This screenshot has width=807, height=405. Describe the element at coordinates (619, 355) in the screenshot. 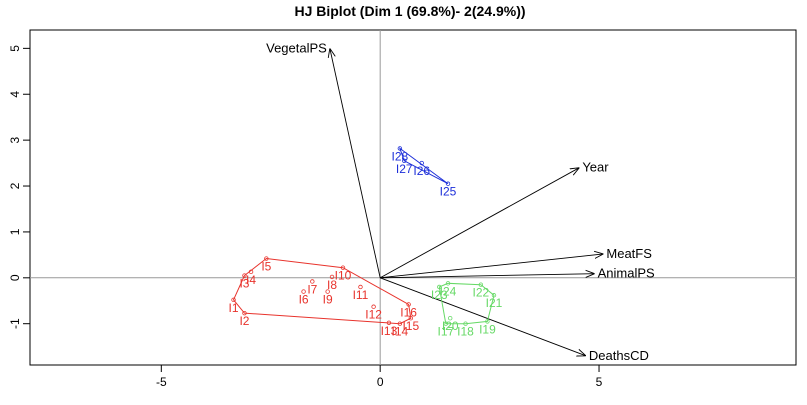

I see `vector-label: DeathsCD` at that location.